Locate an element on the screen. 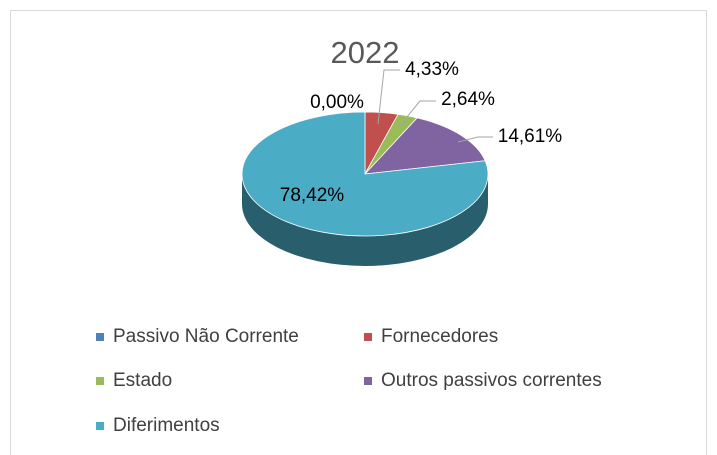 Image resolution: width=717 pixels, height=455 pixels. data-label: 4,33% is located at coordinates (432, 69).